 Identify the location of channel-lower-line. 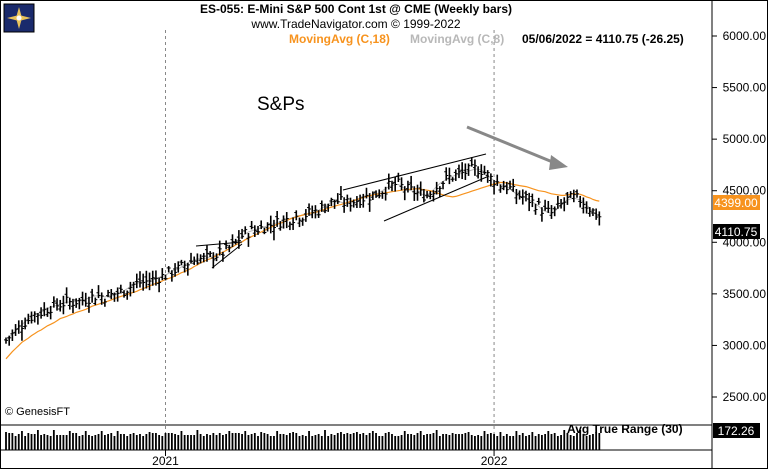
(436, 198).